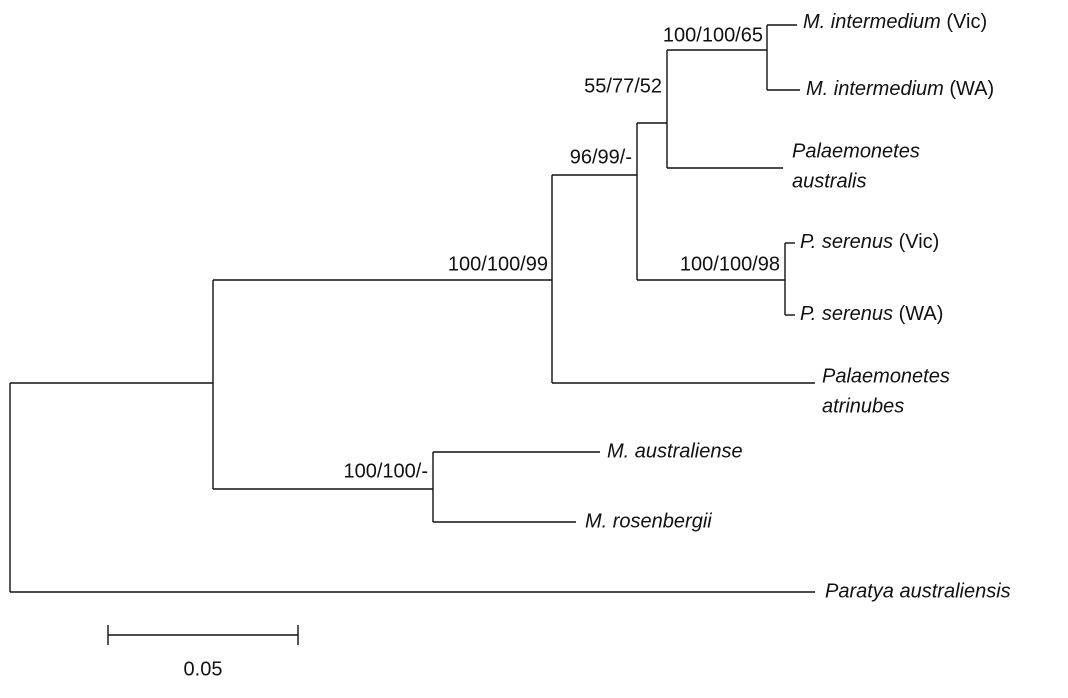 This screenshot has height=698, width=1068. What do you see at coordinates (863, 406) in the screenshot?
I see `taxon-label-line: atrinubes` at bounding box center [863, 406].